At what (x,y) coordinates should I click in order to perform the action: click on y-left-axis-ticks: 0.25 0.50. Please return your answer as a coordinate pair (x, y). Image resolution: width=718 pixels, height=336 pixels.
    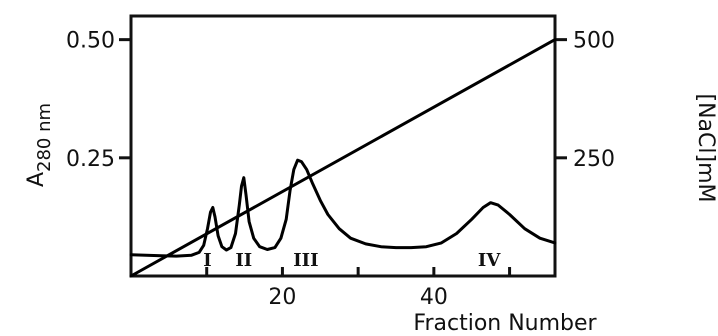
    Looking at the image, I should click on (98, 100).